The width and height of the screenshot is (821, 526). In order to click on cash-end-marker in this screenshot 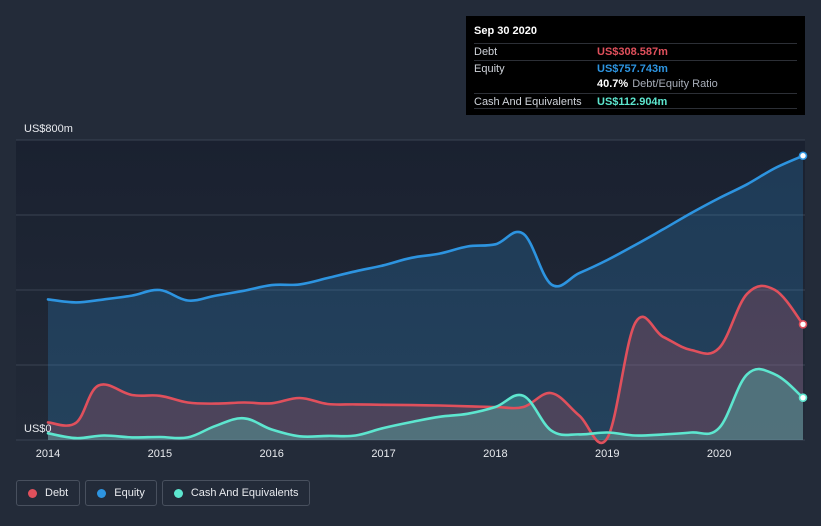, I will do `click(803, 397)`.